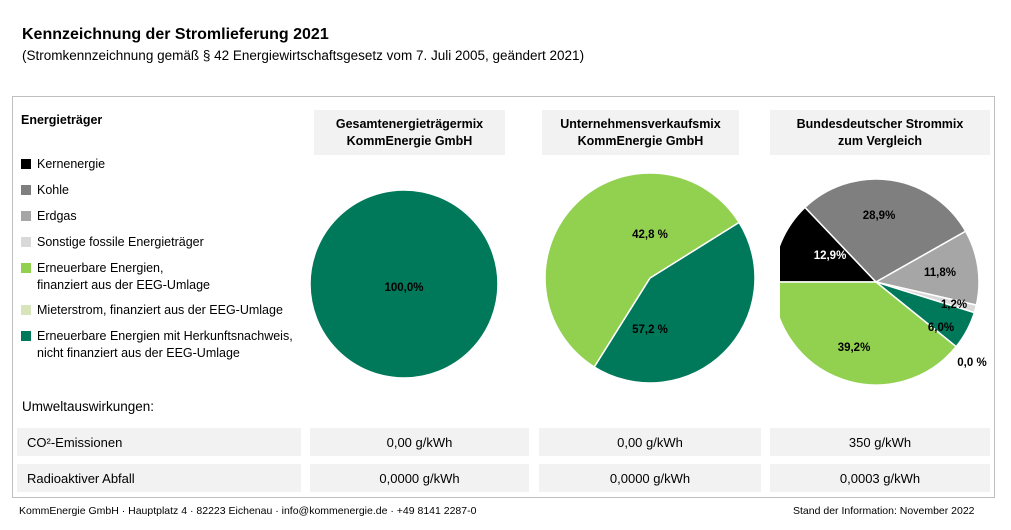 This screenshot has height=530, width=1011. I want to click on co2-label: CO²-Emissionen, so click(75, 442).